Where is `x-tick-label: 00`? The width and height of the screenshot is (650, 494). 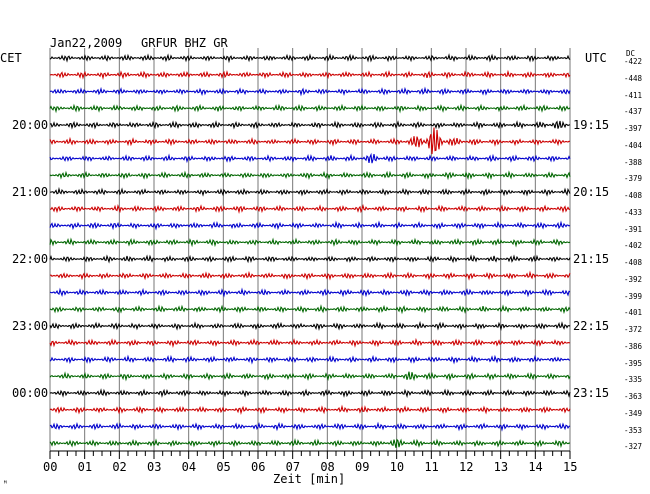
x-tick-label: 00 is located at coordinates (50, 467).